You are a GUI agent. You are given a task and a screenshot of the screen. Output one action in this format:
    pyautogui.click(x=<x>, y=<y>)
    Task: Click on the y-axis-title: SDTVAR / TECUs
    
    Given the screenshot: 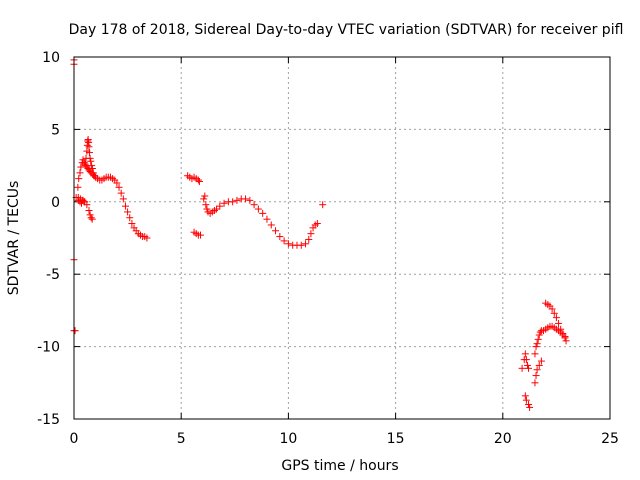 What is the action you would take?
    pyautogui.click(x=14, y=238)
    